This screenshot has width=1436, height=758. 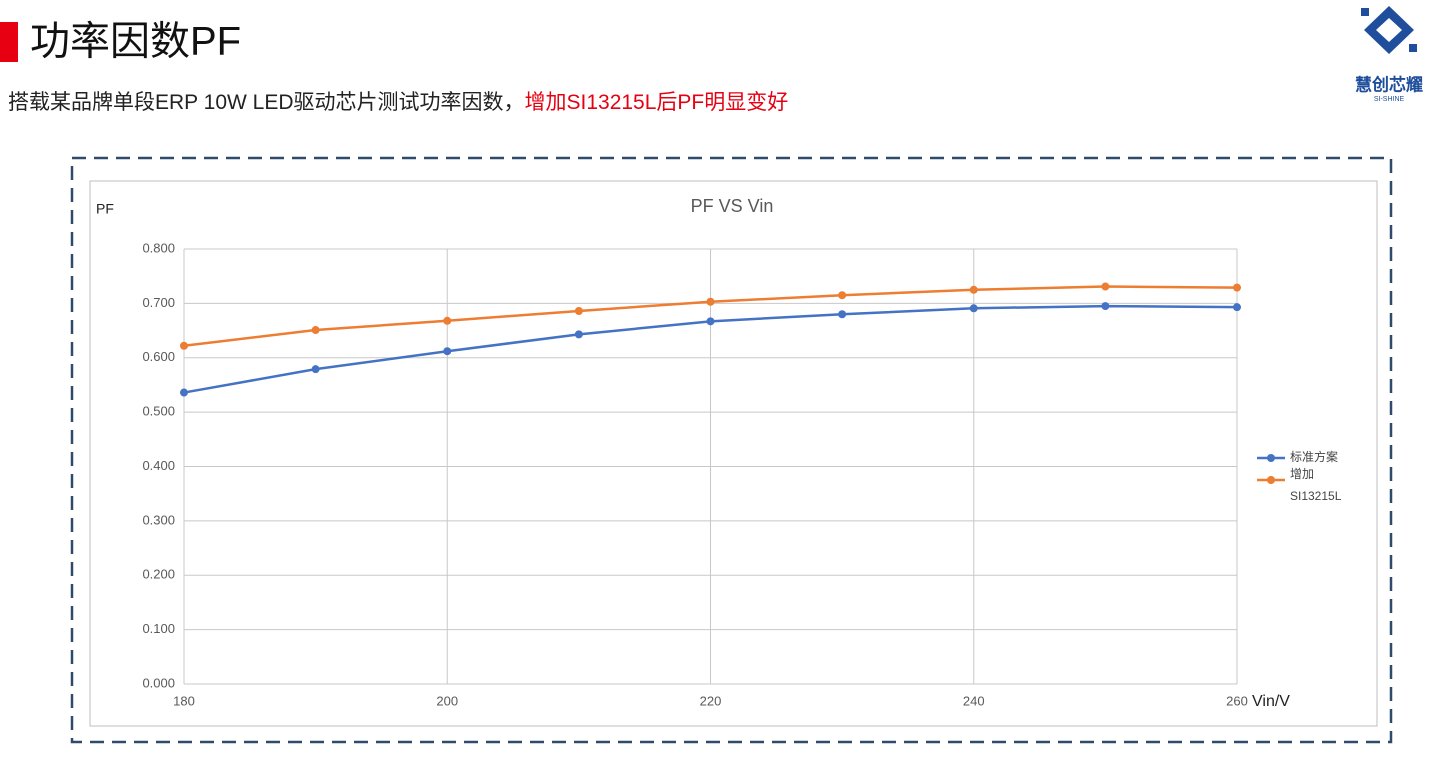 What do you see at coordinates (657, 102) in the screenshot?
I see `subtitle-highlight: 增加SI13215L后PF明显变好` at bounding box center [657, 102].